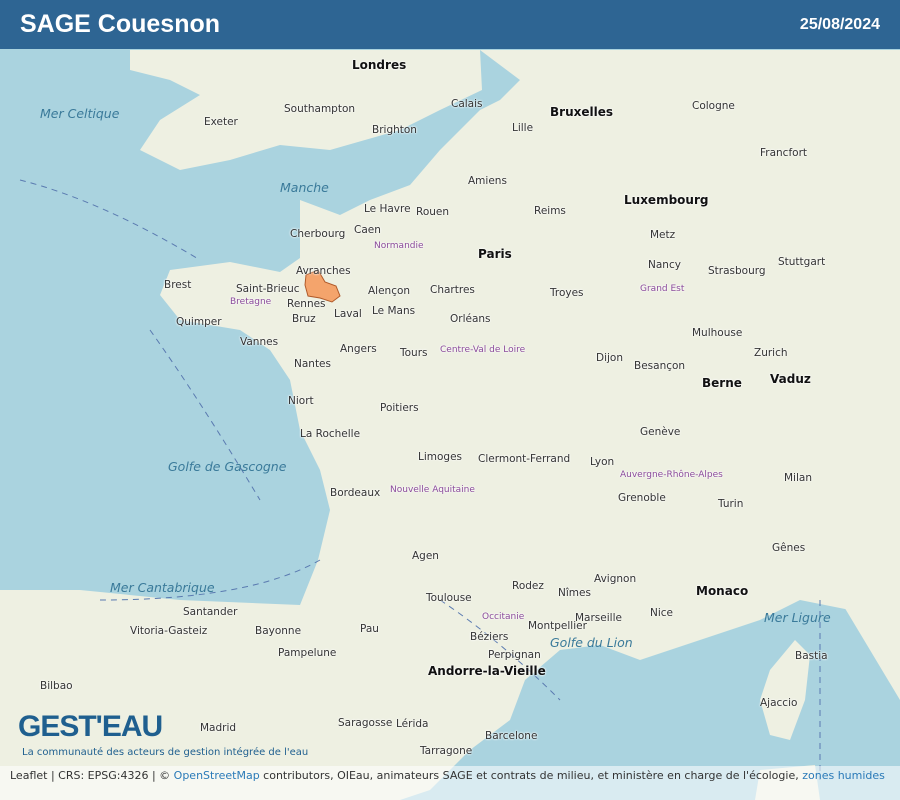 This screenshot has width=900, height=800. I want to click on city-label: Toulouse, so click(449, 598).